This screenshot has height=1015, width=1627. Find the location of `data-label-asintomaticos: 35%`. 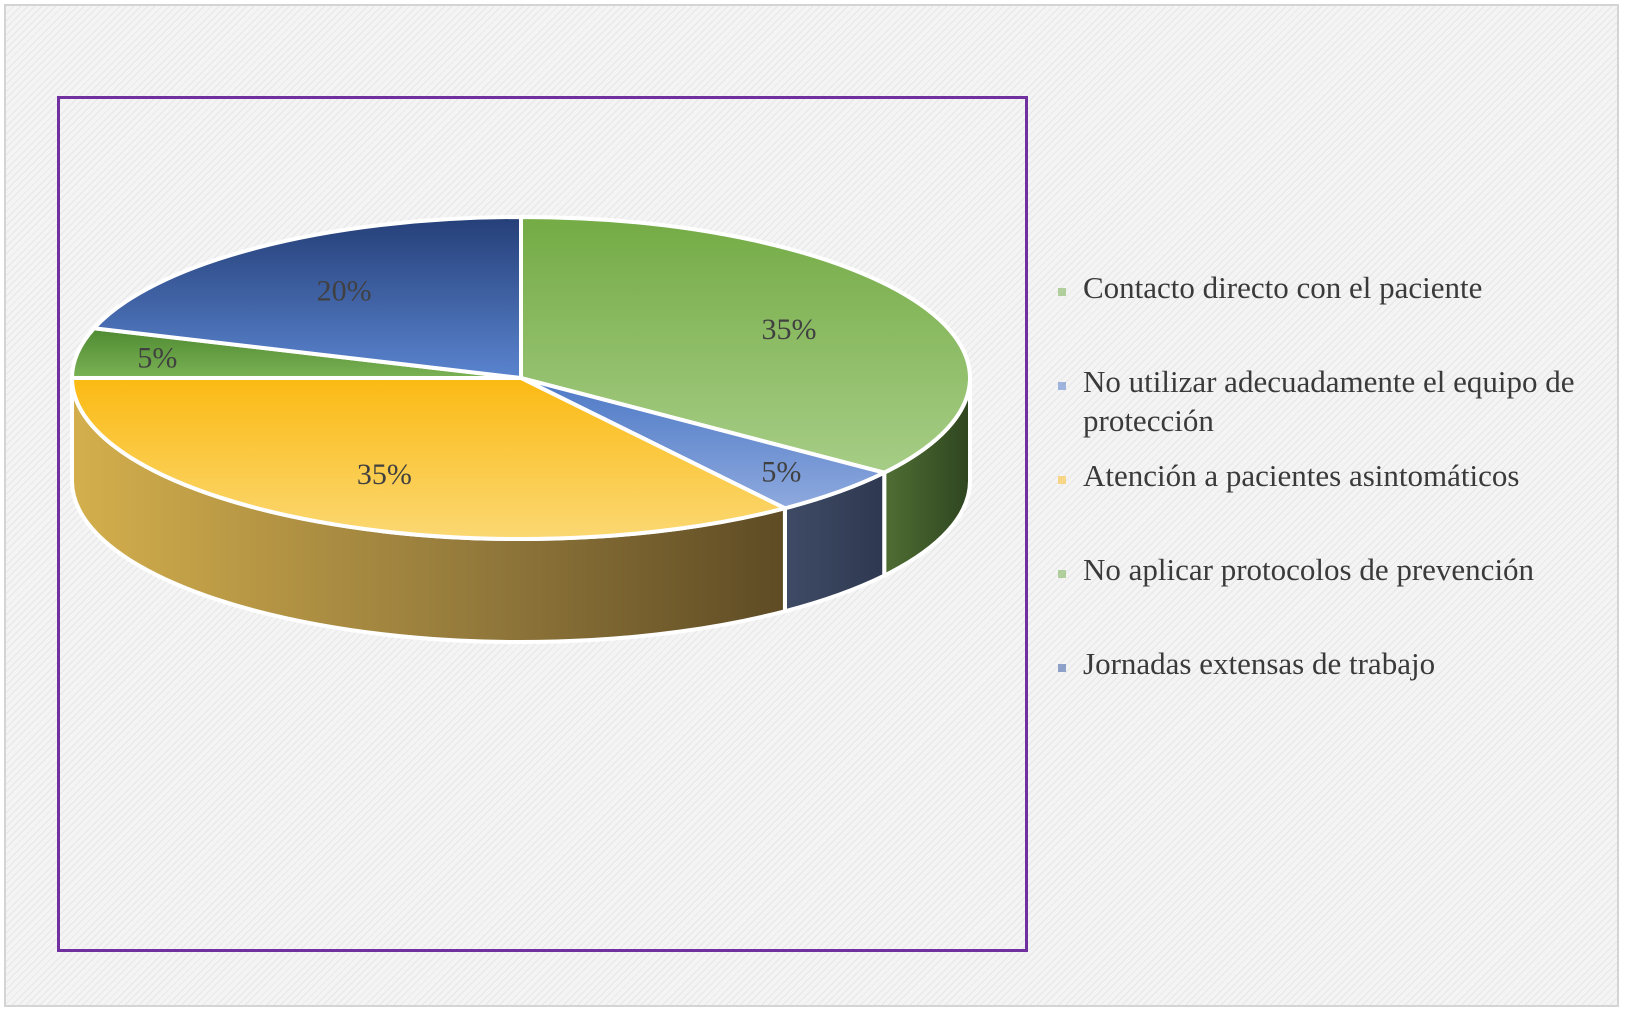

data-label-asintomaticos: 35% is located at coordinates (384, 474).